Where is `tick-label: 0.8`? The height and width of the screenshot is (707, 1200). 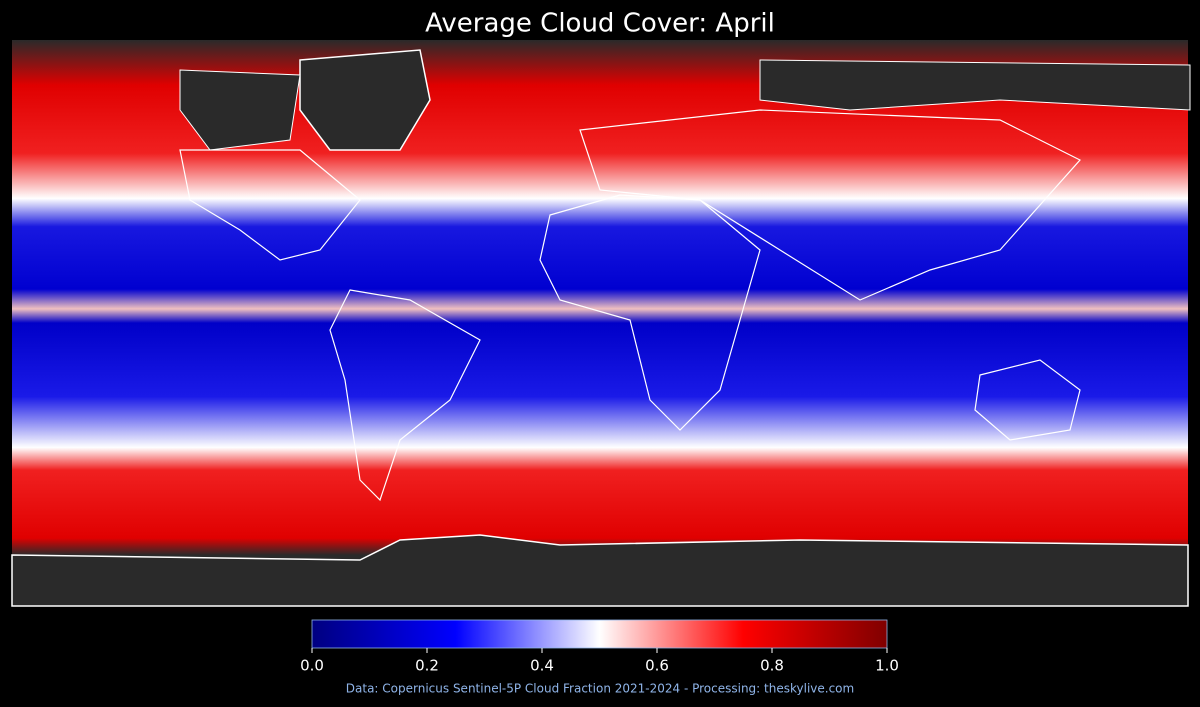 tick-label: 0.8 is located at coordinates (772, 666).